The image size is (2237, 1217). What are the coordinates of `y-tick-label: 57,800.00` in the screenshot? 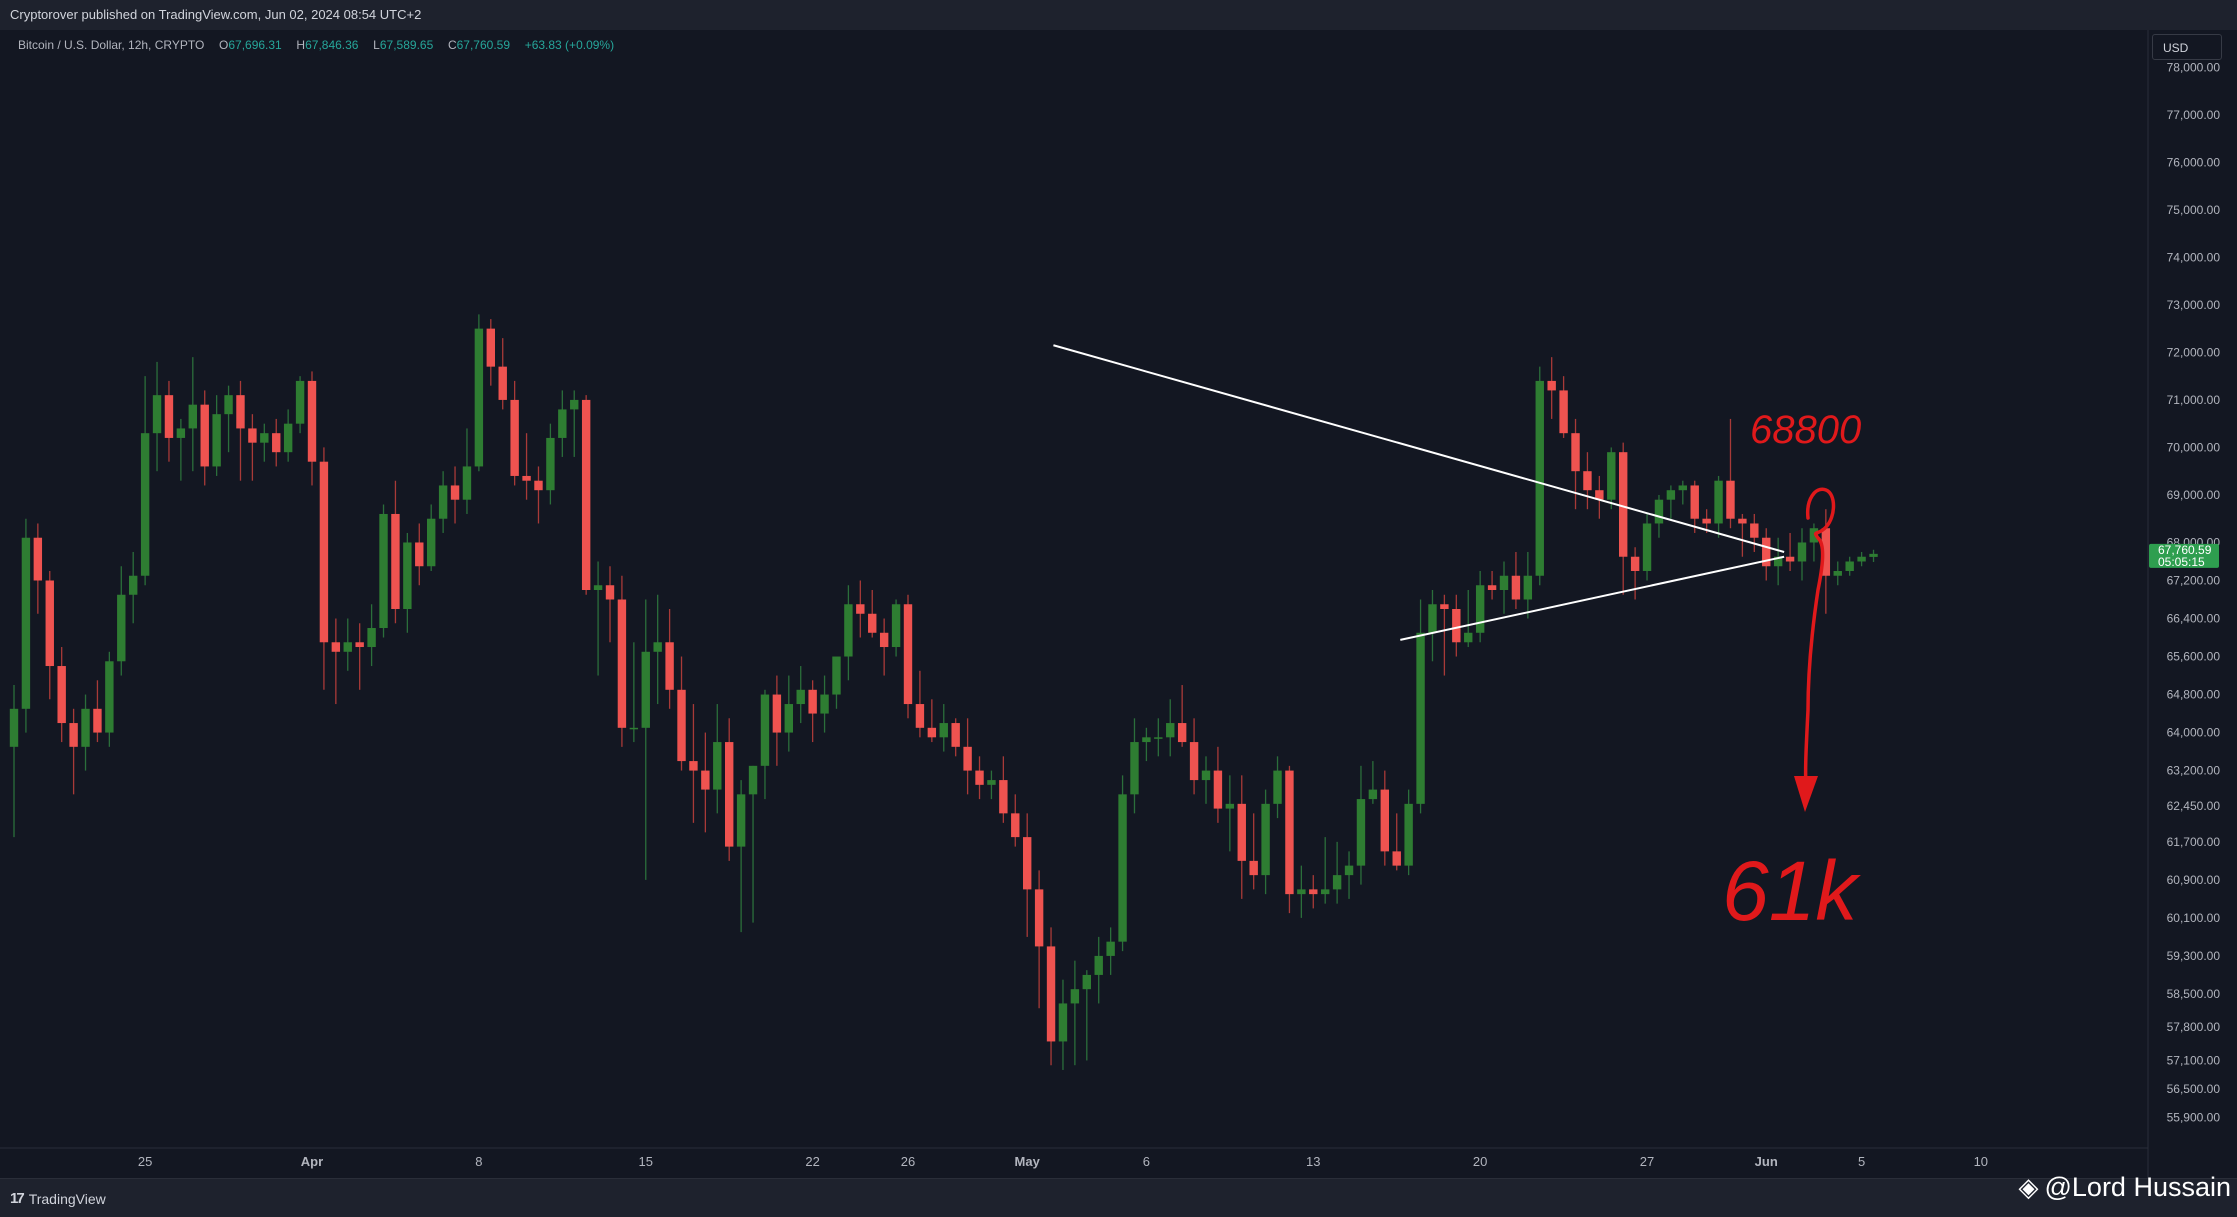 It's located at (2194, 1027).